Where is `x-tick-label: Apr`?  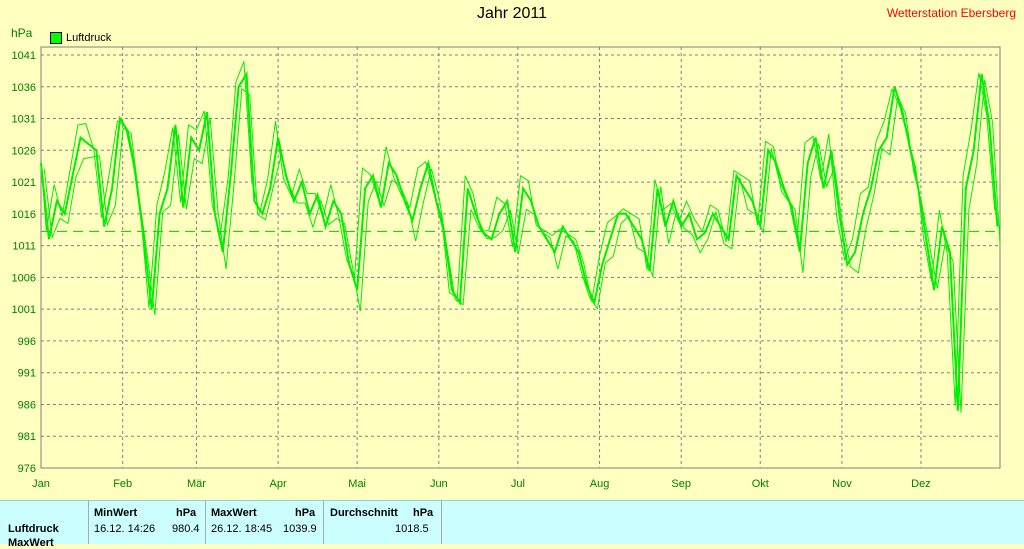
x-tick-label: Apr is located at coordinates (278, 484).